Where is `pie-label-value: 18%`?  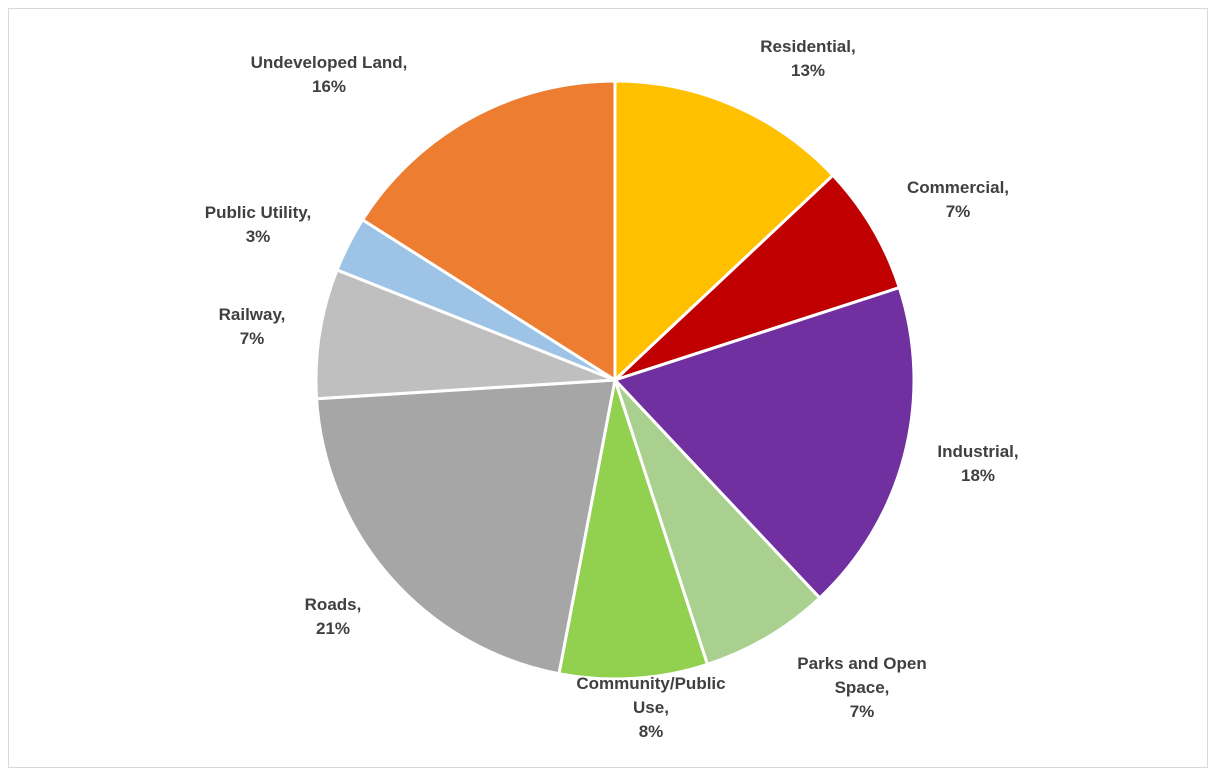
pie-label-value: 18% is located at coordinates (978, 475).